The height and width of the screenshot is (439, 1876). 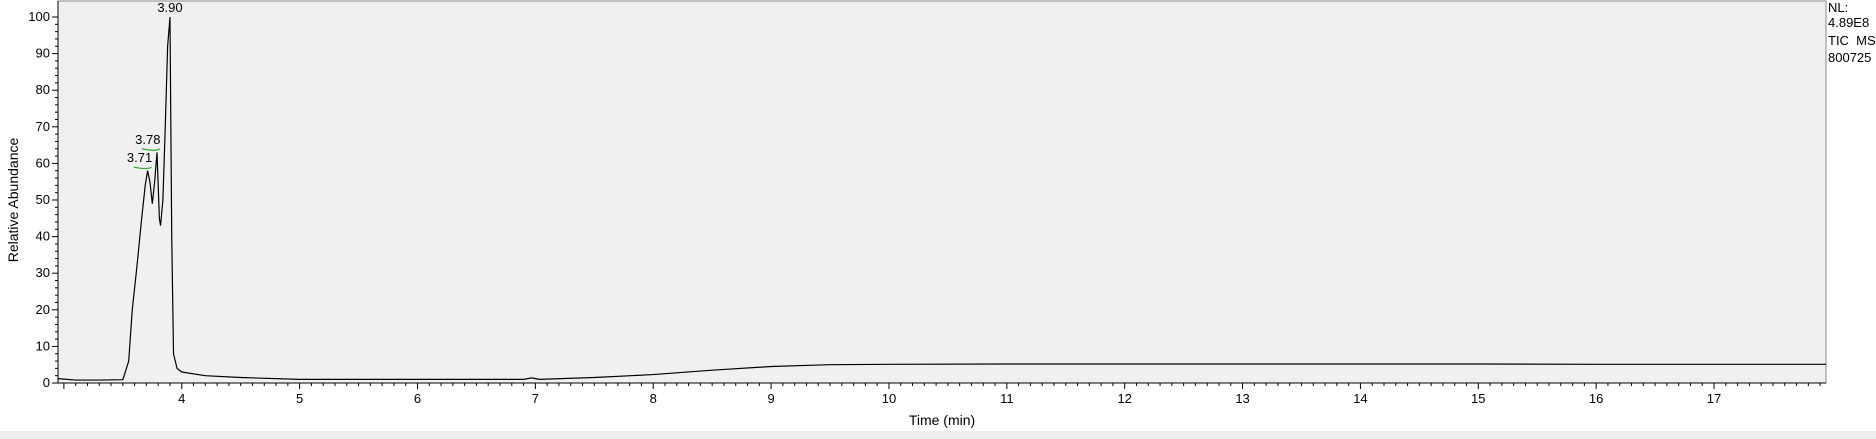 What do you see at coordinates (39, 16) in the screenshot?
I see `y-tick-label: 100` at bounding box center [39, 16].